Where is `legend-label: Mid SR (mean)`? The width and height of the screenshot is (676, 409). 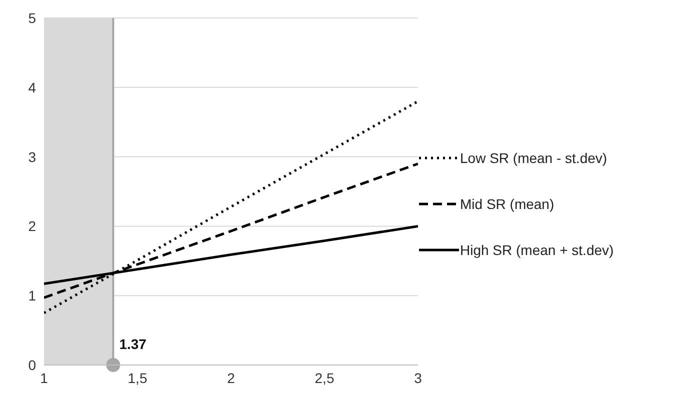 legend-label: Mid SR (mean) is located at coordinates (507, 204).